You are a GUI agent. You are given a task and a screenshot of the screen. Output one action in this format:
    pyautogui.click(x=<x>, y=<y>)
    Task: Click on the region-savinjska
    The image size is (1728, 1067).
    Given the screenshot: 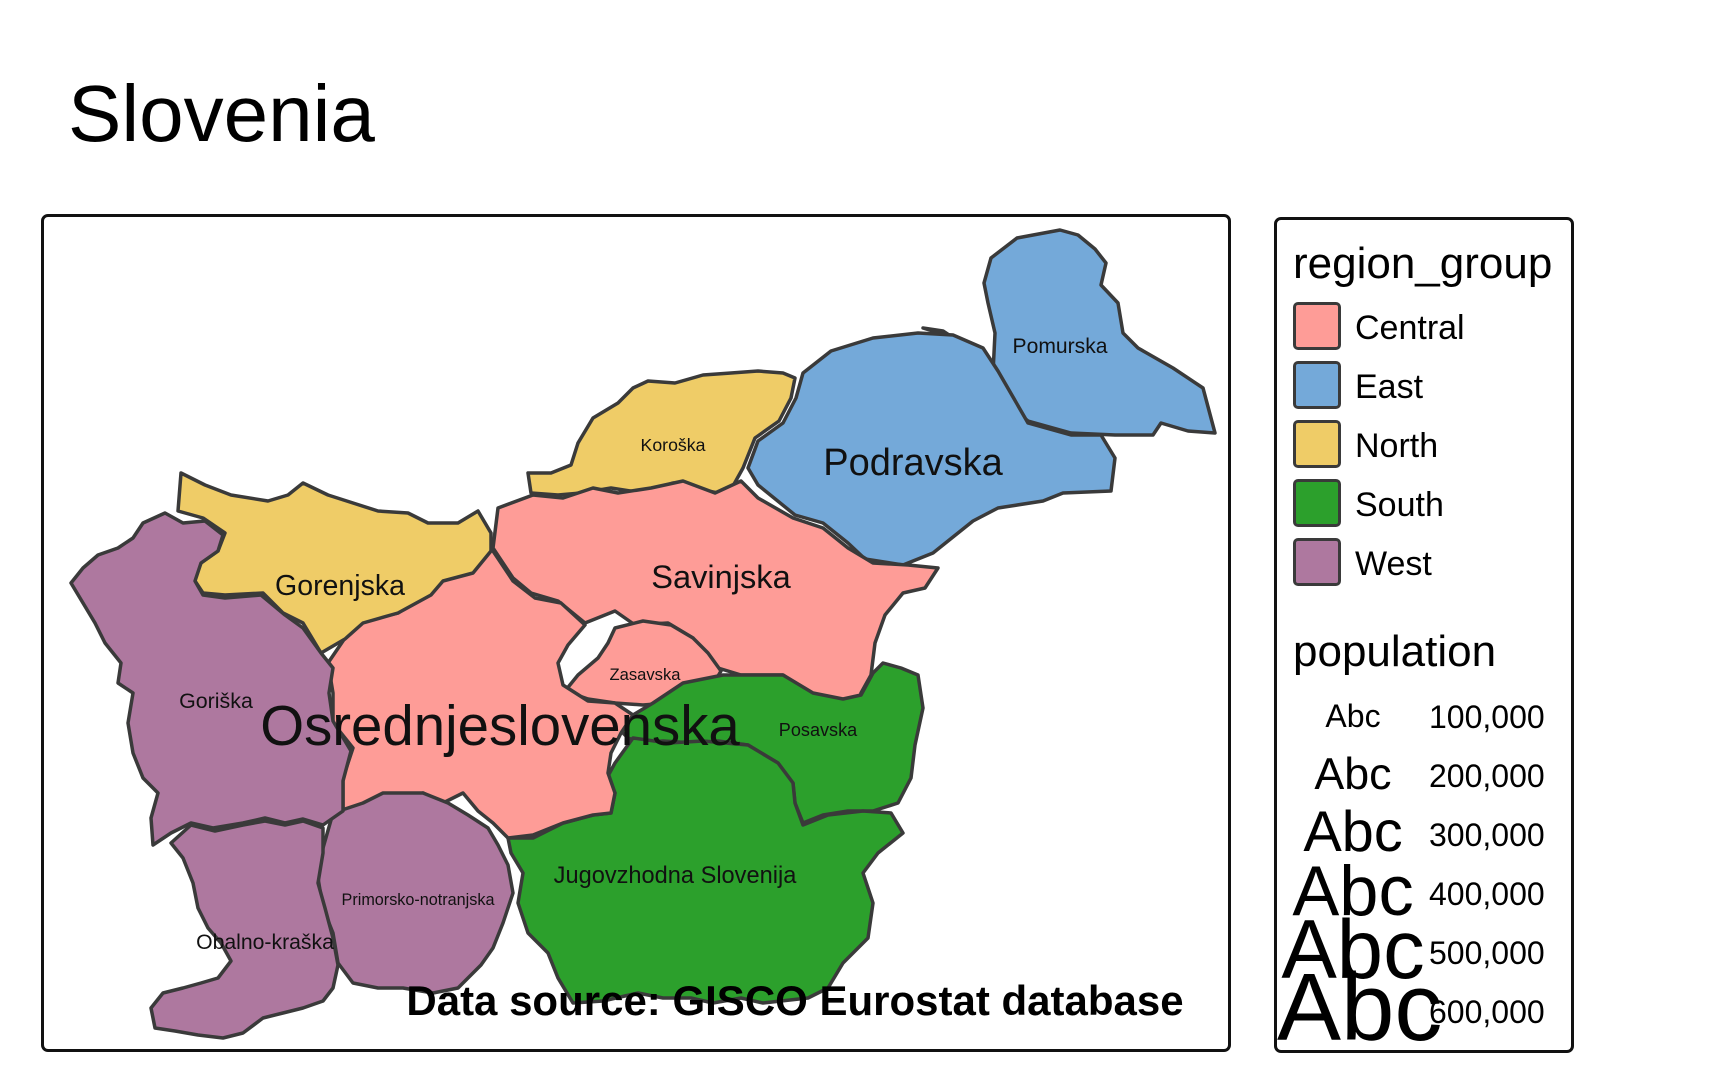 What is the action you would take?
    pyautogui.click(x=715, y=594)
    